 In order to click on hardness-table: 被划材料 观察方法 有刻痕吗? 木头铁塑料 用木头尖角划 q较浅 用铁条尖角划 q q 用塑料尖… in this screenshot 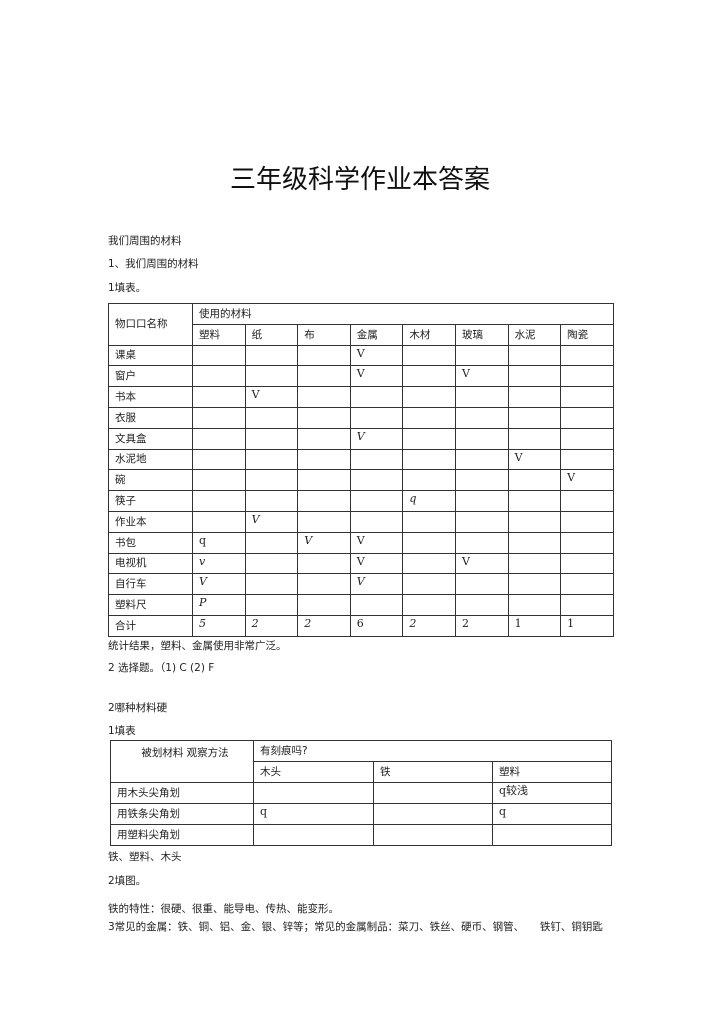, I will do `click(361, 792)`.